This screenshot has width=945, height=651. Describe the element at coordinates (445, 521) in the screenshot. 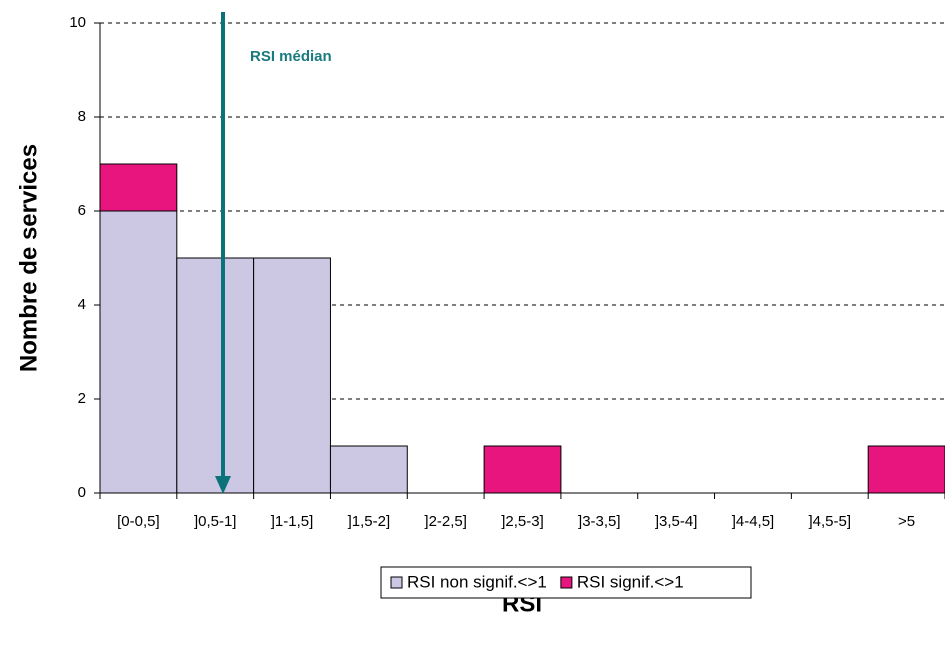

I see `x-tick-label: ]2-2,5]` at that location.